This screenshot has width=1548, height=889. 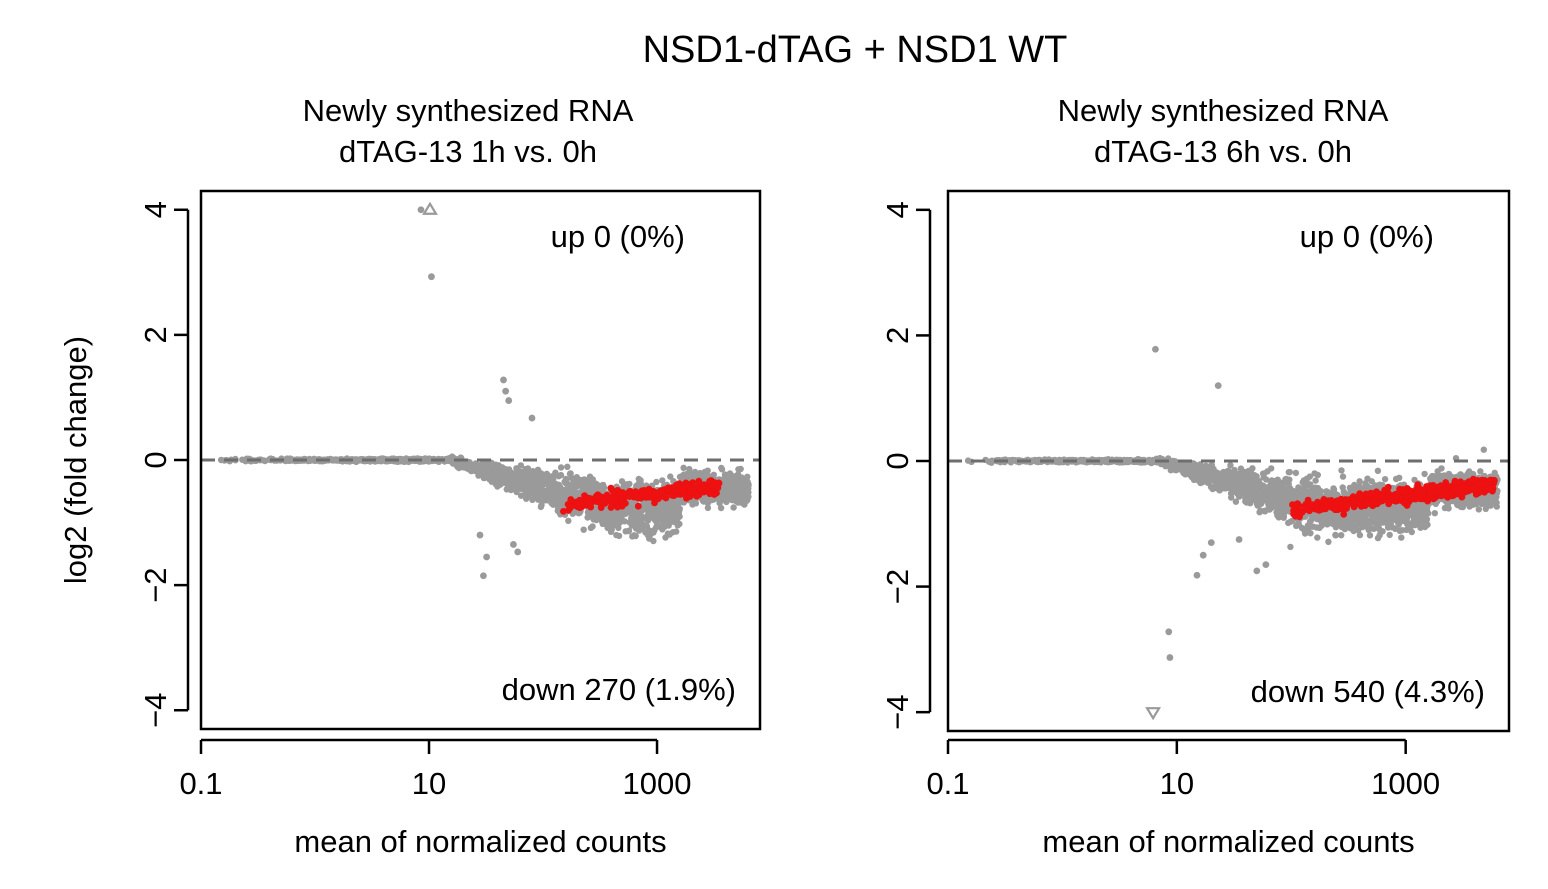 I want to click on clipped-outlier-marker, so click(x=430, y=208).